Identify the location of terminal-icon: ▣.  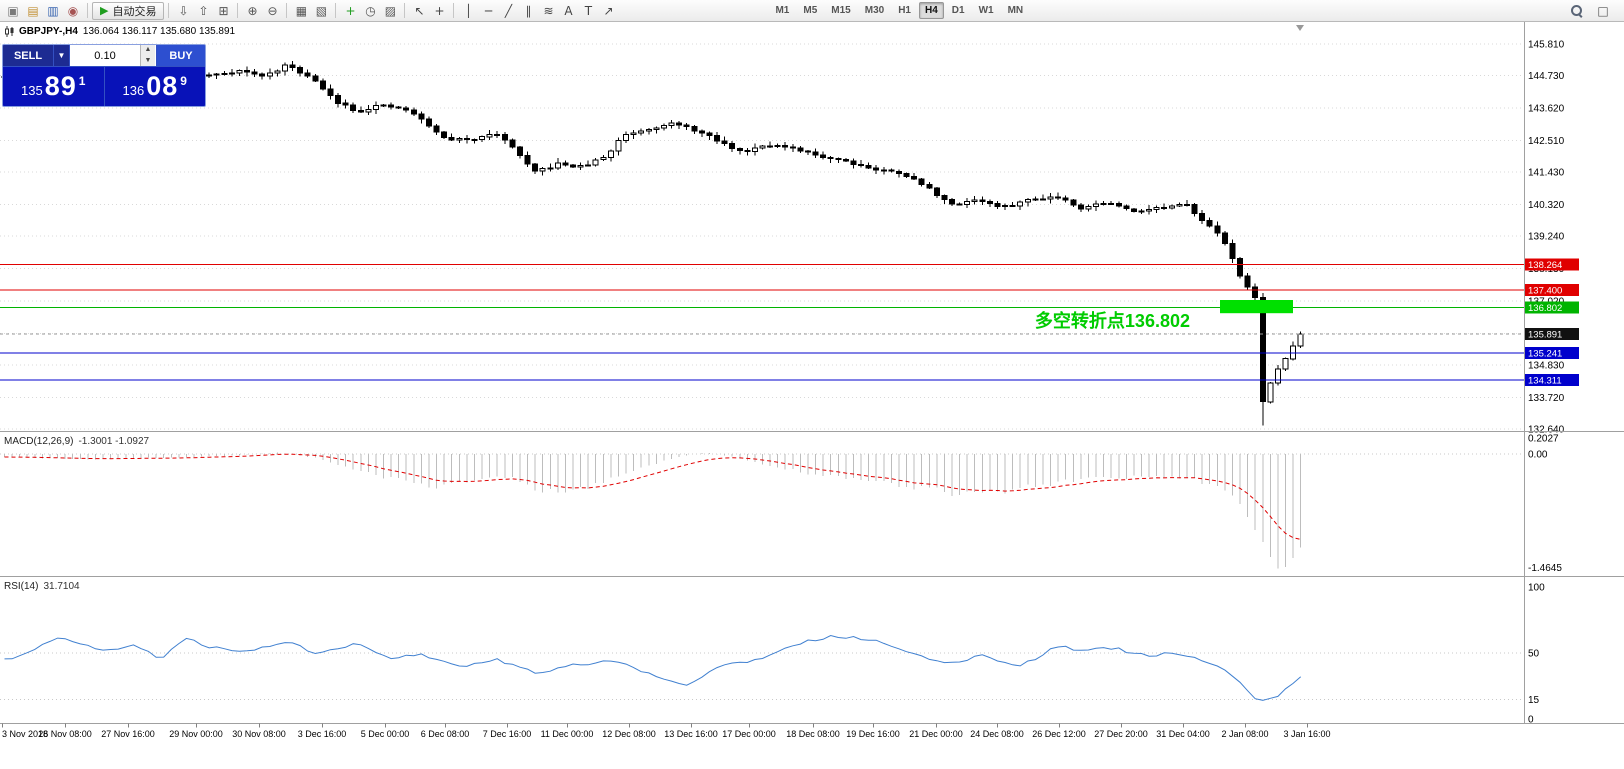
(13, 10).